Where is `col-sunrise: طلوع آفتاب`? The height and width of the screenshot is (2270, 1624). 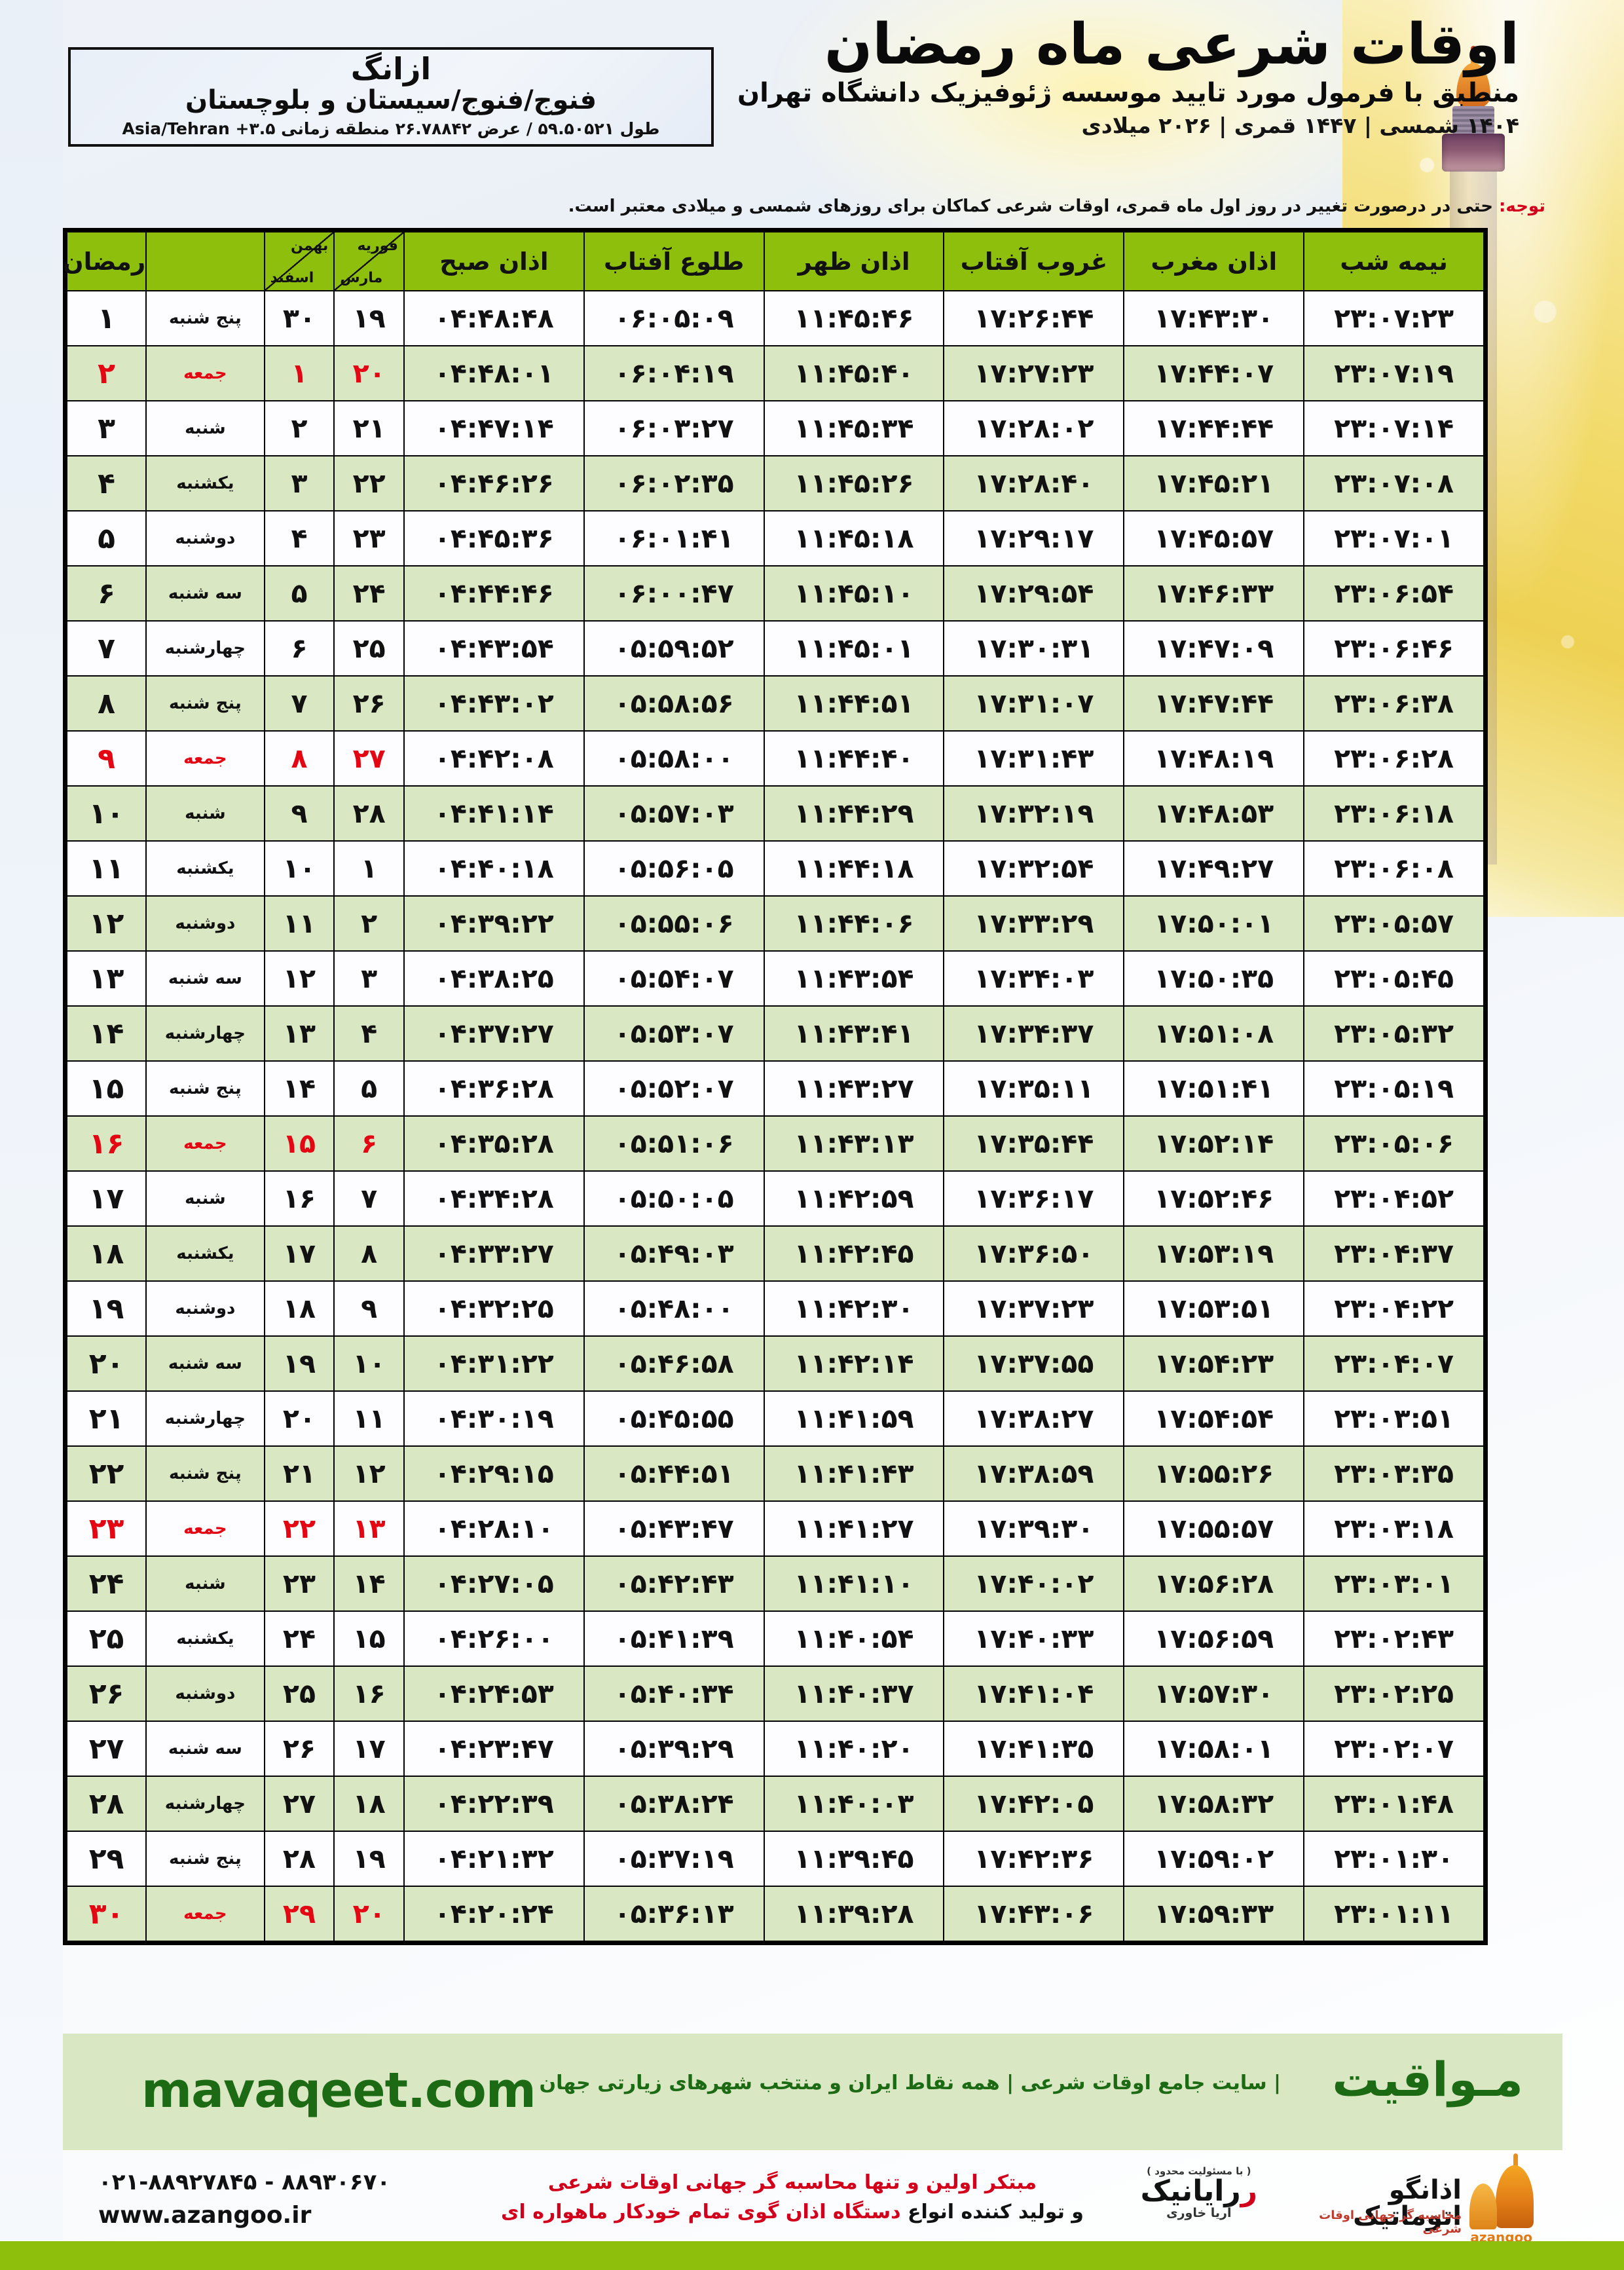
col-sunrise: طلوع آفتاب is located at coordinates (674, 261).